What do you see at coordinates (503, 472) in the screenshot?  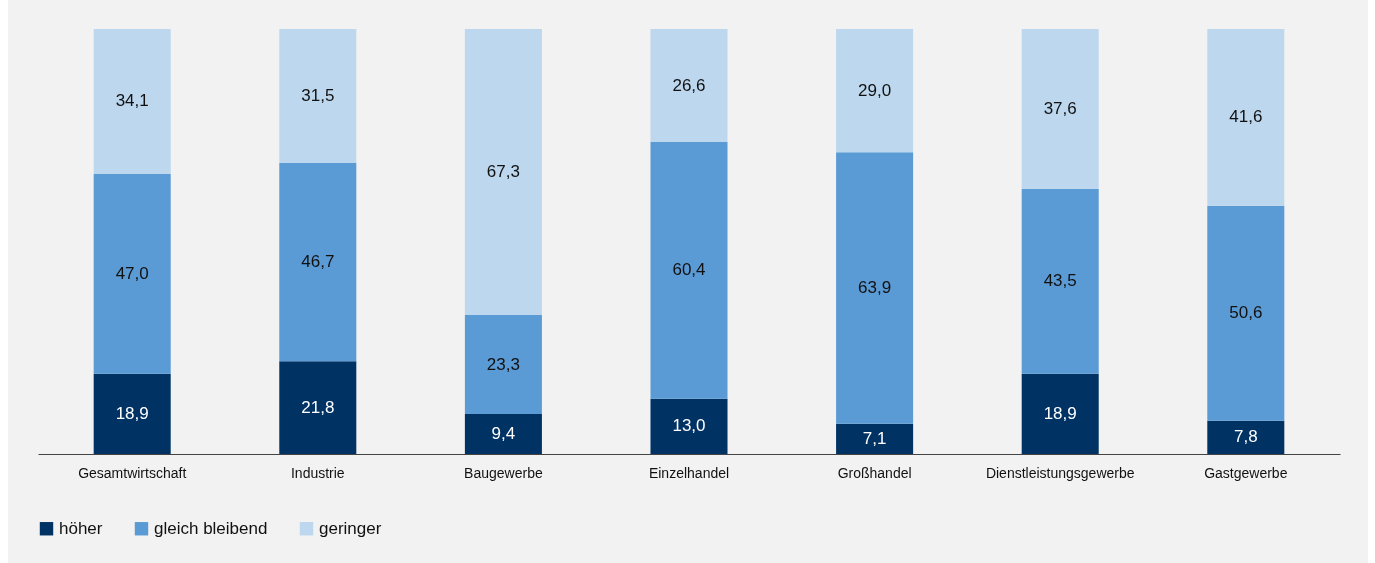 I see `x-tick-label: Baugewerbe` at bounding box center [503, 472].